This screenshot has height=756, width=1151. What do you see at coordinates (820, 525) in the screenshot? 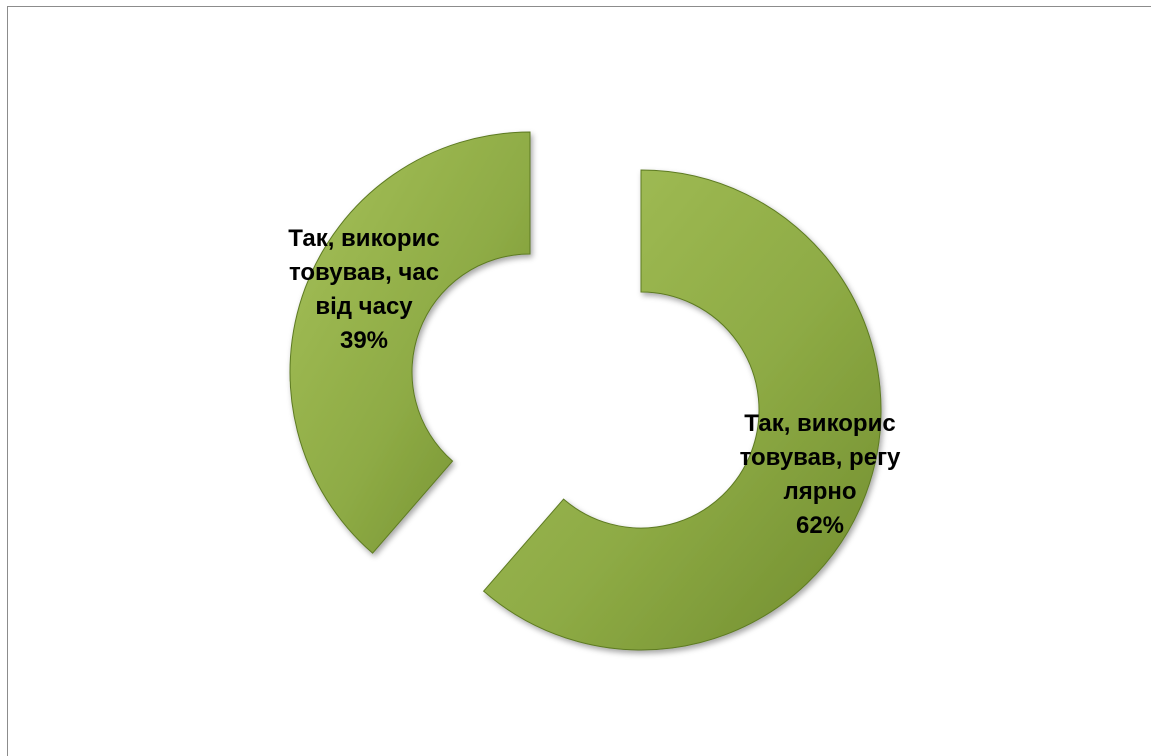
I see `slice-percent-label: 62%` at bounding box center [820, 525].